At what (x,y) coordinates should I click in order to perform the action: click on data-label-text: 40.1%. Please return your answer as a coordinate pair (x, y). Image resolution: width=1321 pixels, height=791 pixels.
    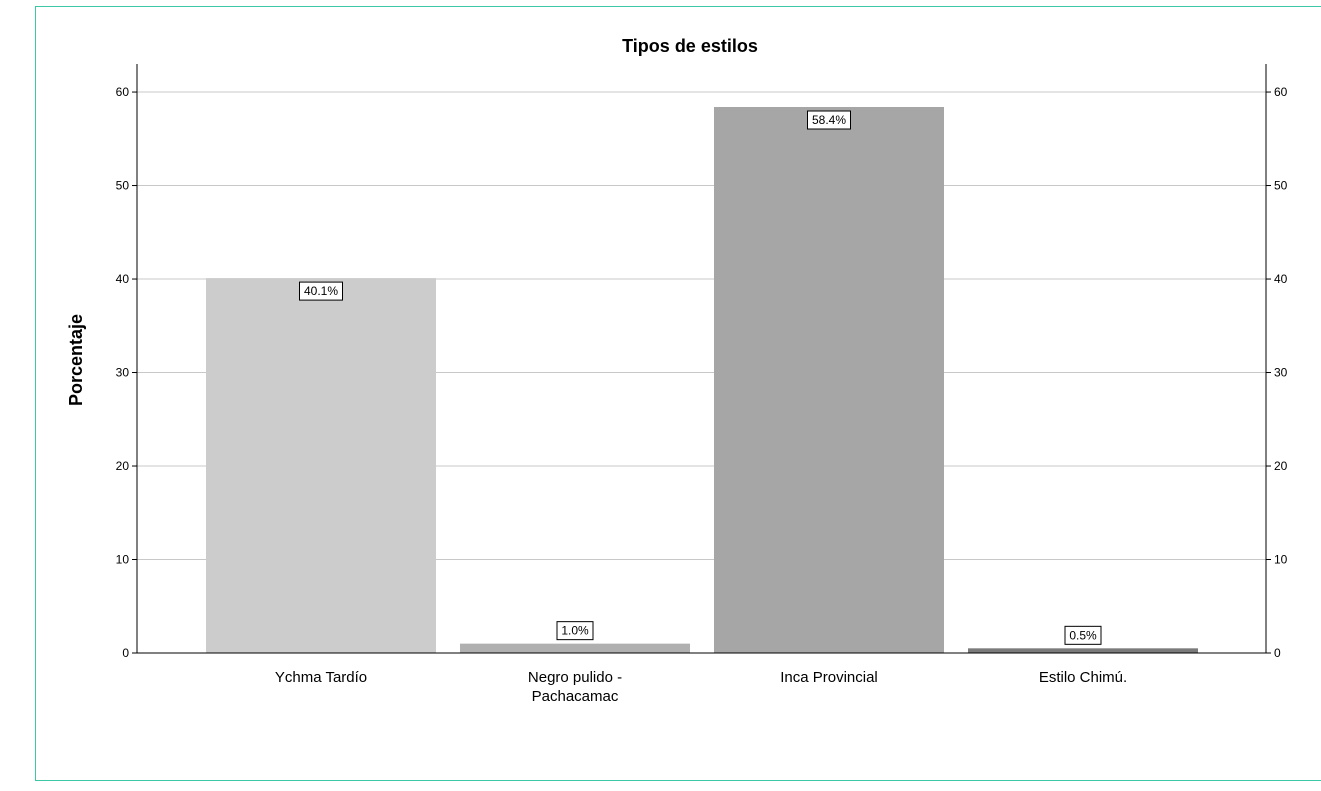
    Looking at the image, I should click on (321, 291).